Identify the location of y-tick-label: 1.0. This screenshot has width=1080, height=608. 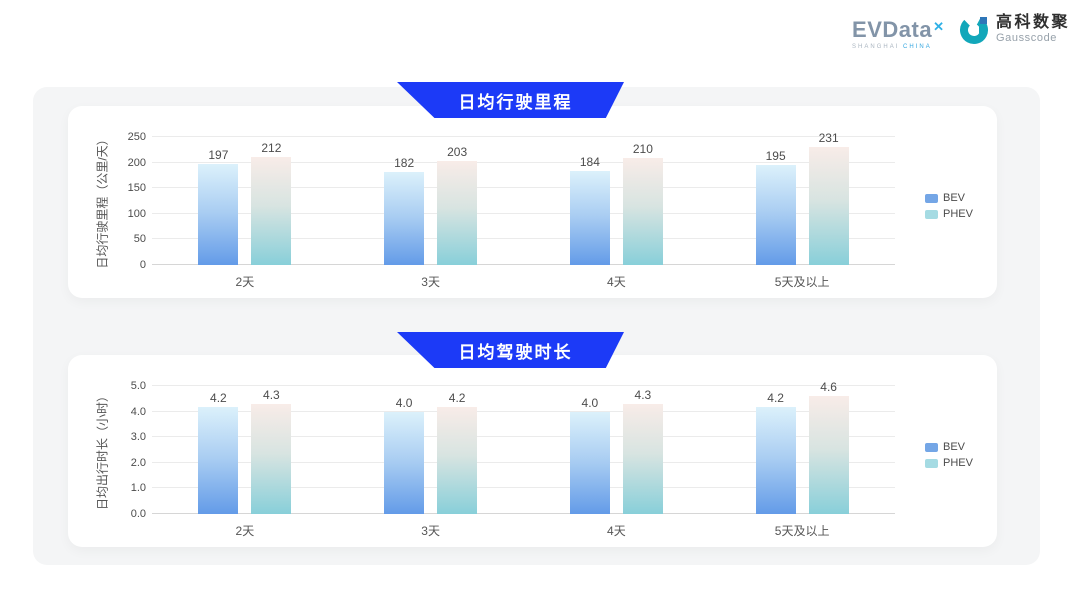
(138, 488).